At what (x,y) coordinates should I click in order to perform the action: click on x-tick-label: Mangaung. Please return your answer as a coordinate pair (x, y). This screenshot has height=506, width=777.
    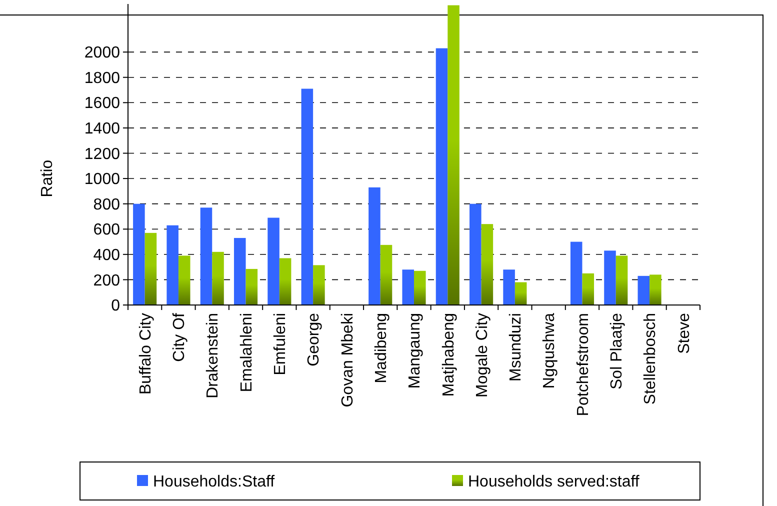
    Looking at the image, I should click on (415, 351).